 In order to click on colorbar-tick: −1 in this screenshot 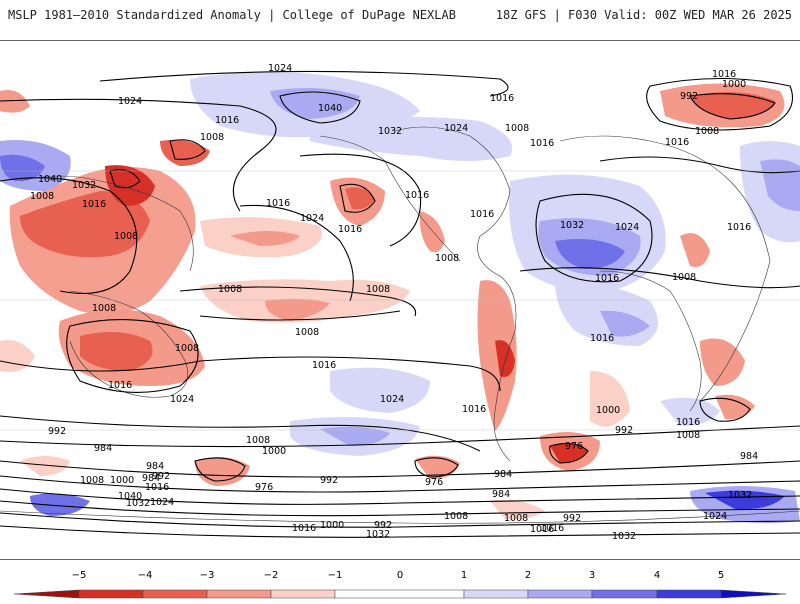, I will do `click(335, 575)`.